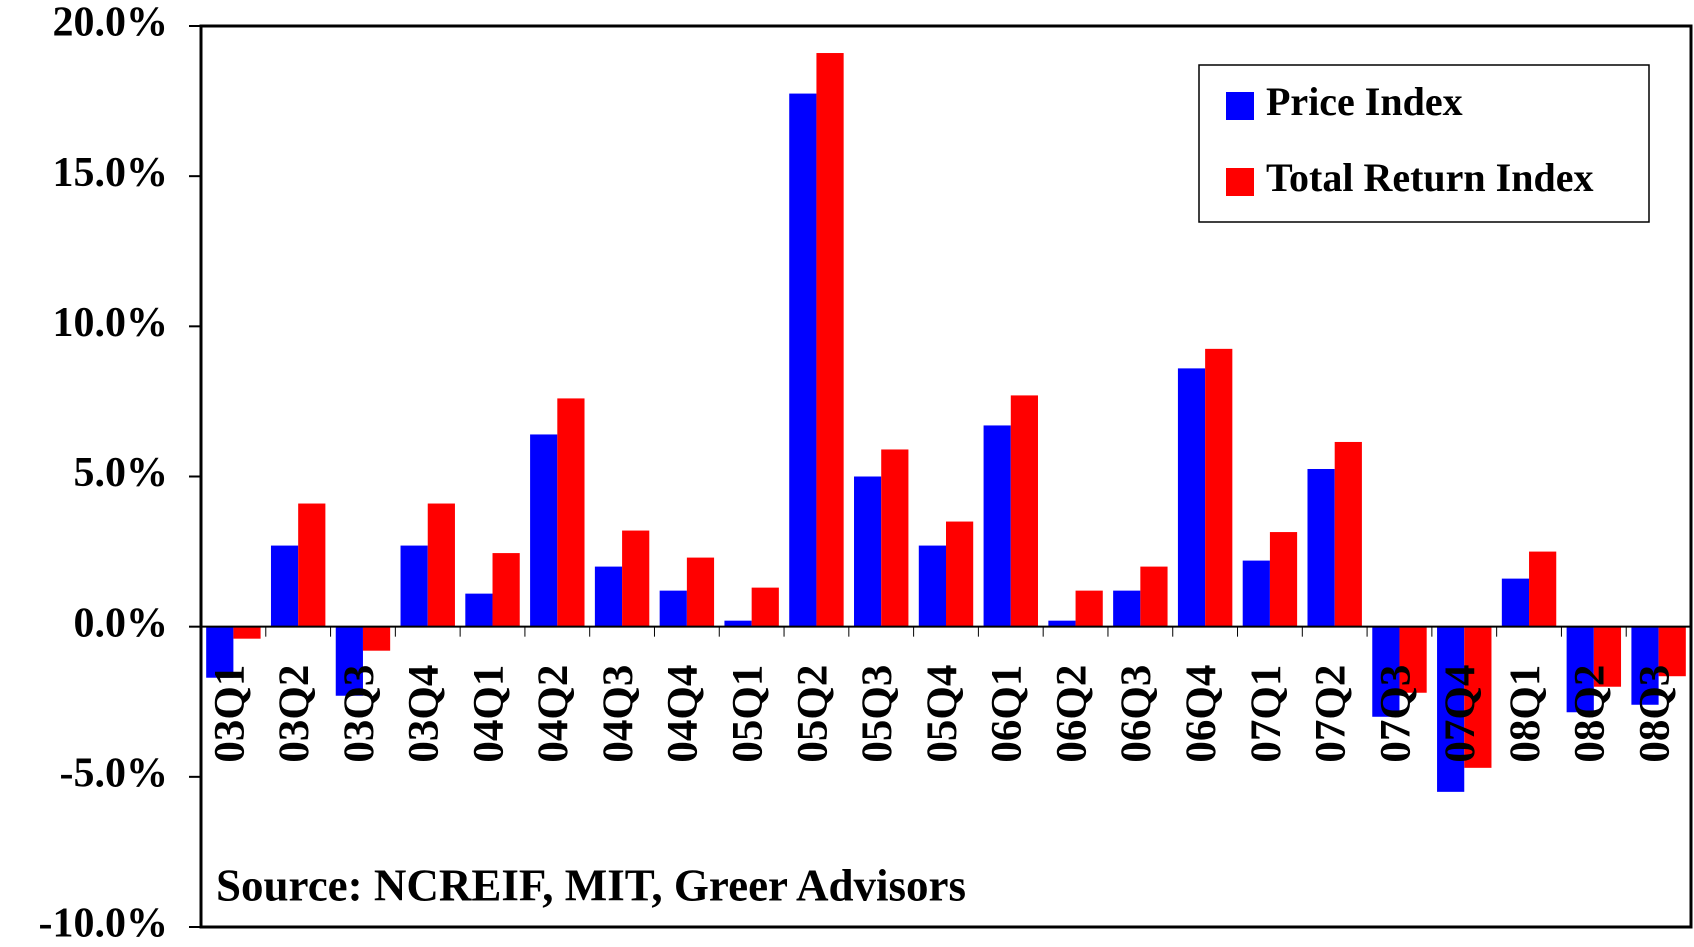  Describe the element at coordinates (591, 885) in the screenshot. I see `source-annotation: Source: NCREIF, MIT, Greer Advisors` at that location.